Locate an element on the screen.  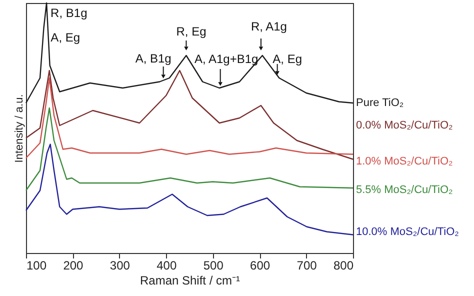
annotation: R, Eg is located at coordinates (191, 31).